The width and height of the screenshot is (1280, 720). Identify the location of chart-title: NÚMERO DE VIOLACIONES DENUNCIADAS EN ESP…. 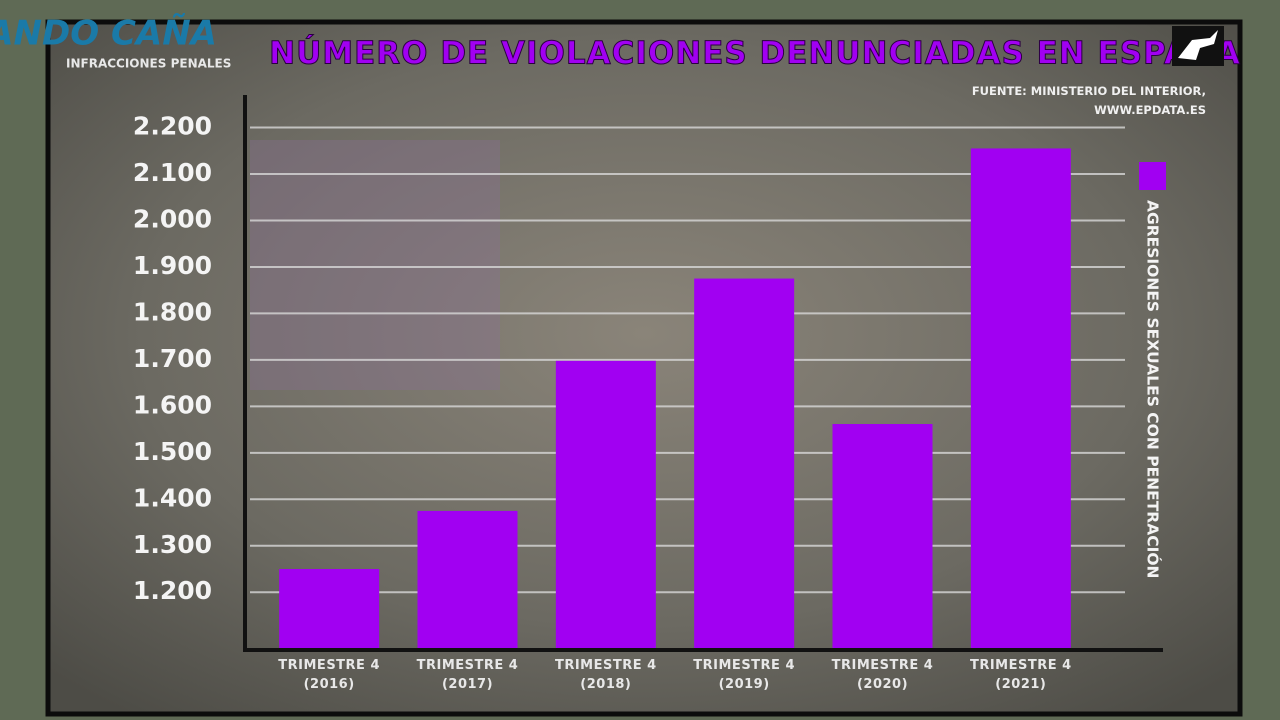
(755, 53).